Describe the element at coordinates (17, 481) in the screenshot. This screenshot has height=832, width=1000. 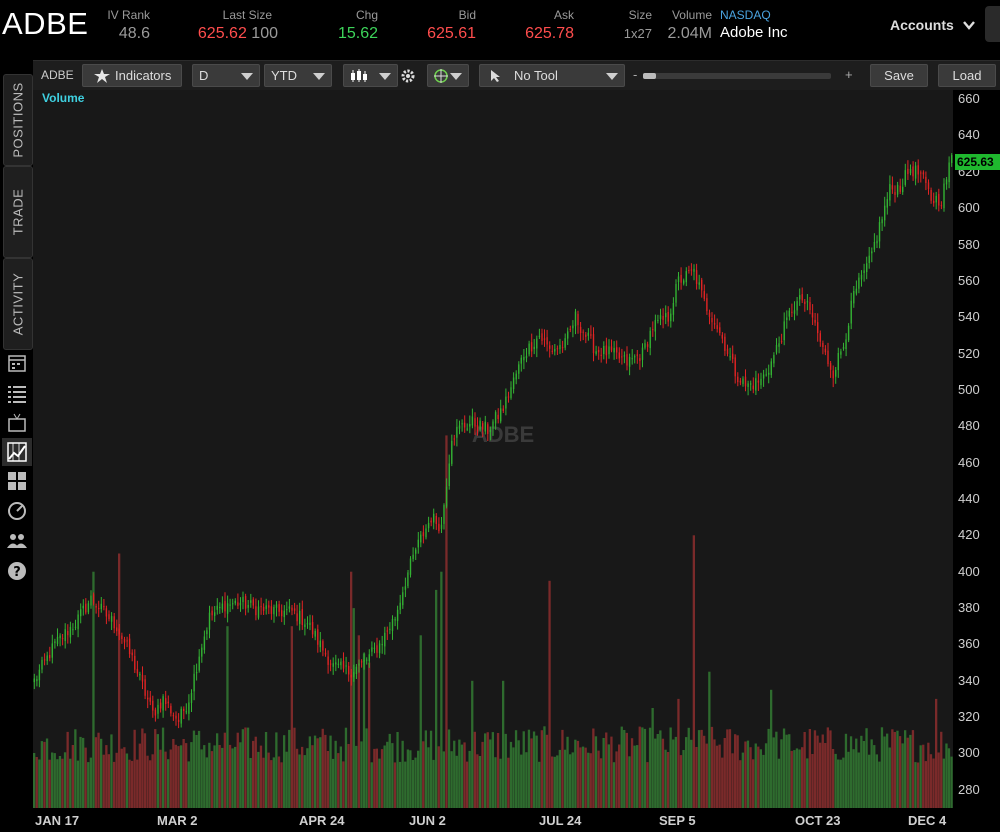
I see `grid-icon` at that location.